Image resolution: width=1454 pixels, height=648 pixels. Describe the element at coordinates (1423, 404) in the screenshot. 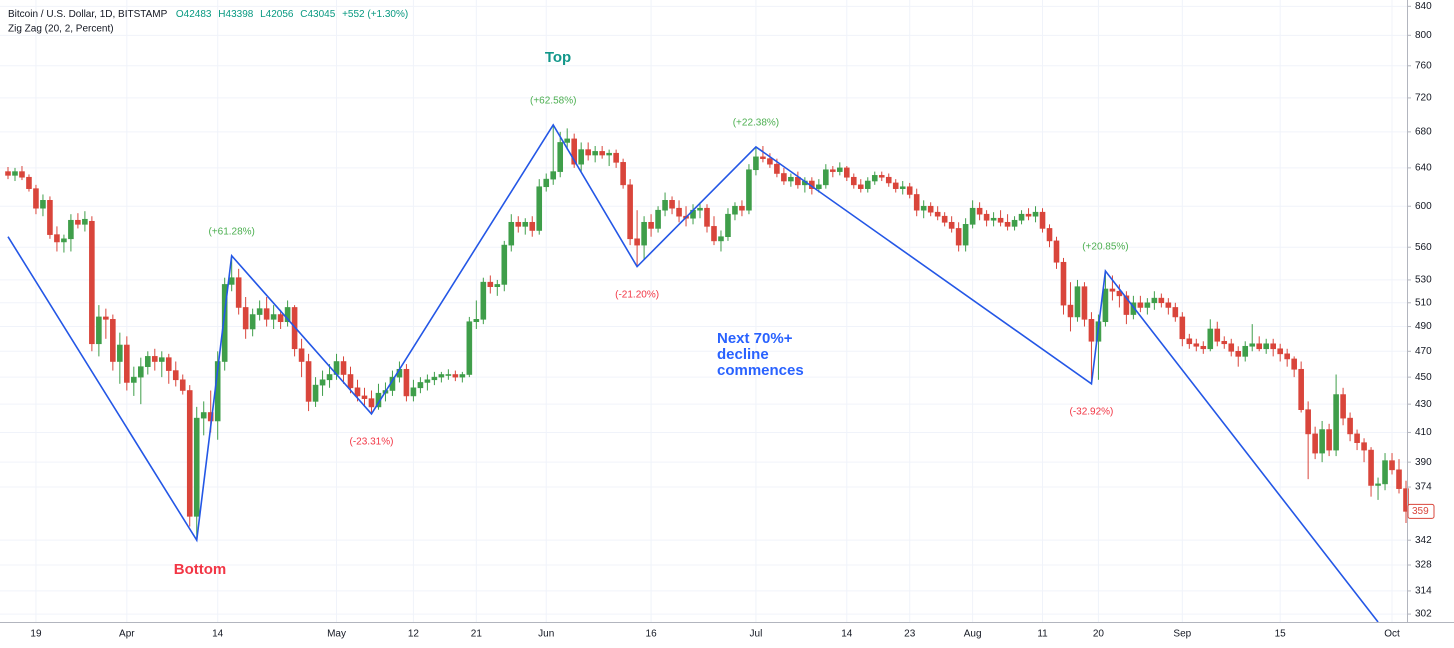

I see `y-tick-label: 430` at that location.